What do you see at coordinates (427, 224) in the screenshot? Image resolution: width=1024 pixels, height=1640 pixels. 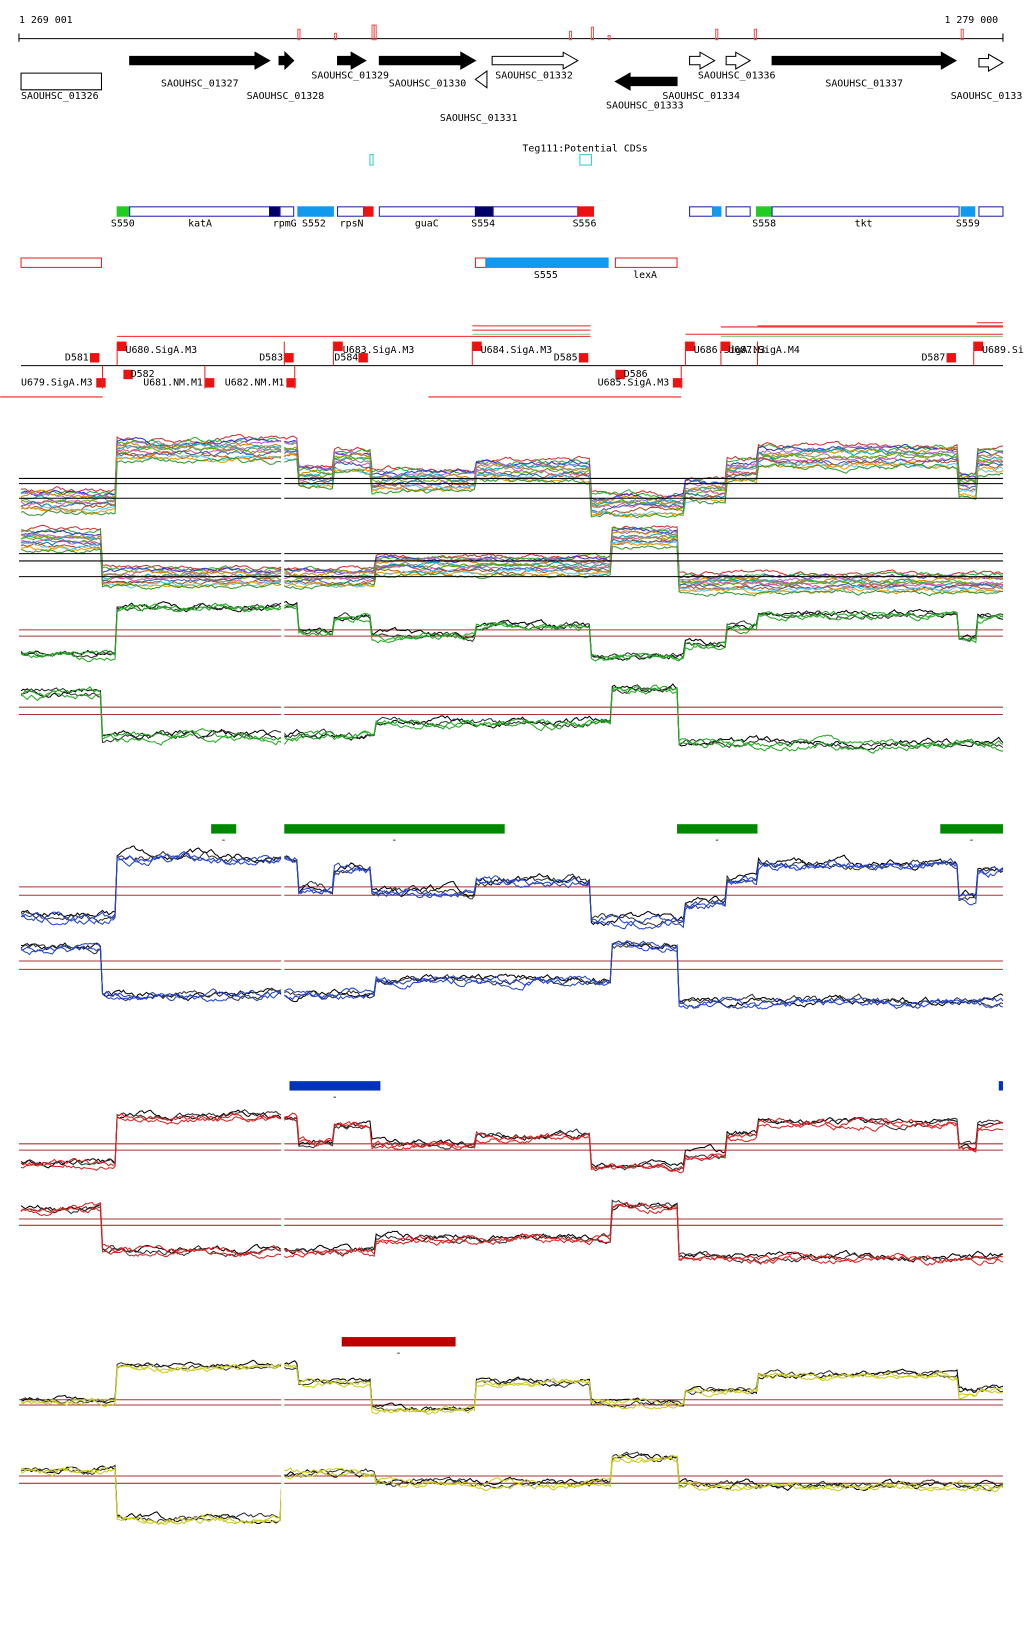 I see `feature-label: guaC` at bounding box center [427, 224].